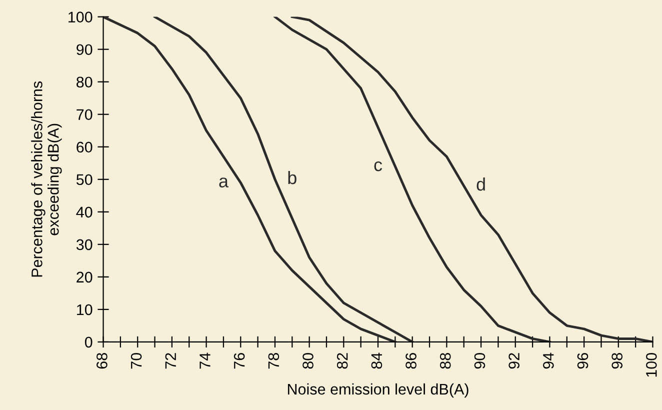 Image resolution: width=662 pixels, height=410 pixels. What do you see at coordinates (136, 360) in the screenshot?
I see `x-tick-label: 70` at bounding box center [136, 360].